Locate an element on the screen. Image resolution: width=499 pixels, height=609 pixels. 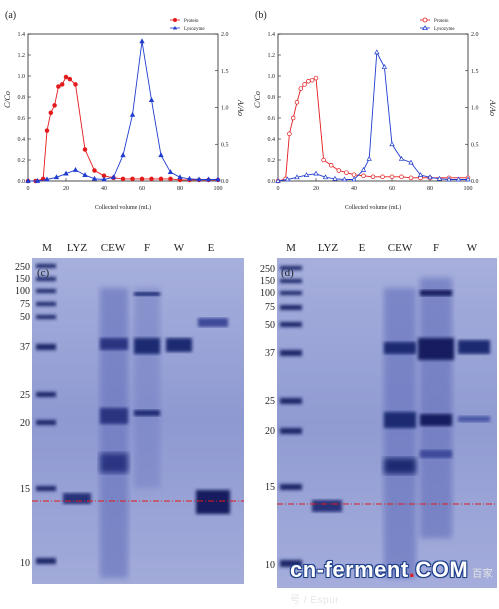
y2-axis-label-a: A/Ao is located at coordinates (240, 107).